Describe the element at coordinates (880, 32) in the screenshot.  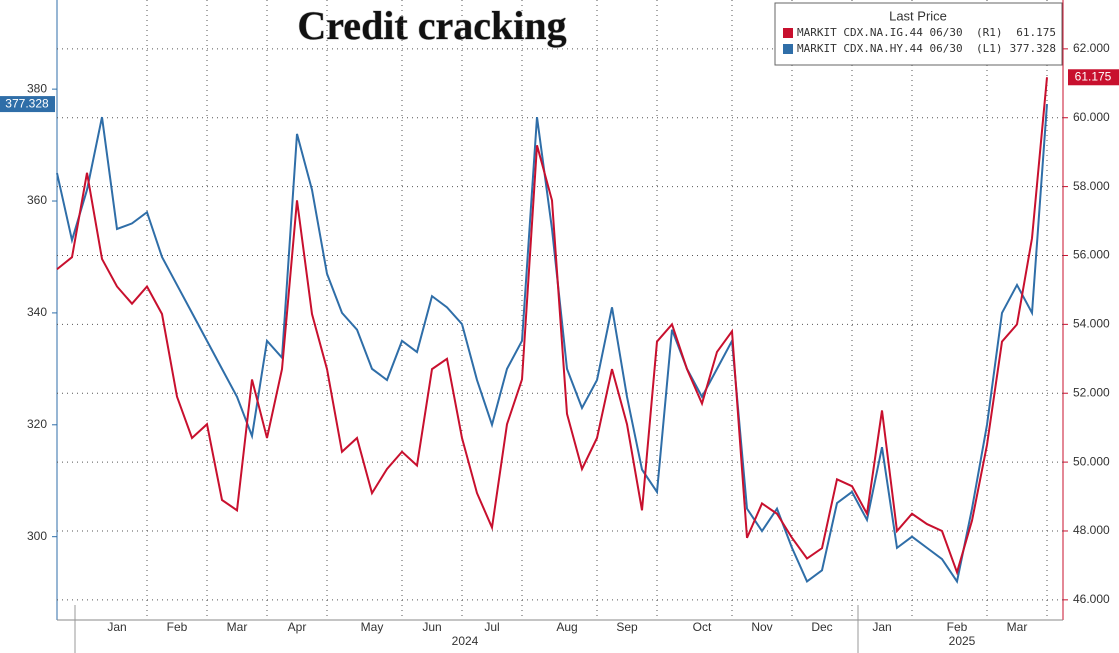
I see `legend-label: MARKIT CDX.NA.IG.44 06/30` at that location.